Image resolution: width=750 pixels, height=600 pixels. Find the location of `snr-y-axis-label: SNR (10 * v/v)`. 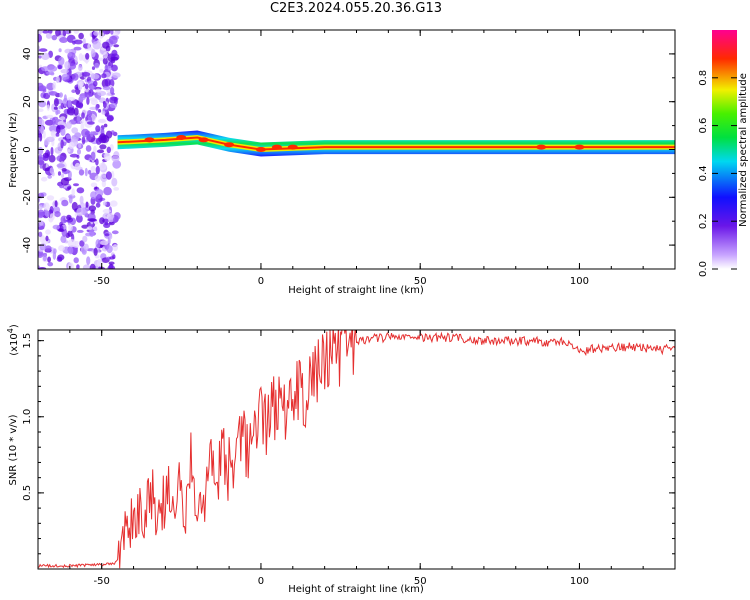

snr-y-axis-label: SNR (10 * v/v) is located at coordinates (13, 449).